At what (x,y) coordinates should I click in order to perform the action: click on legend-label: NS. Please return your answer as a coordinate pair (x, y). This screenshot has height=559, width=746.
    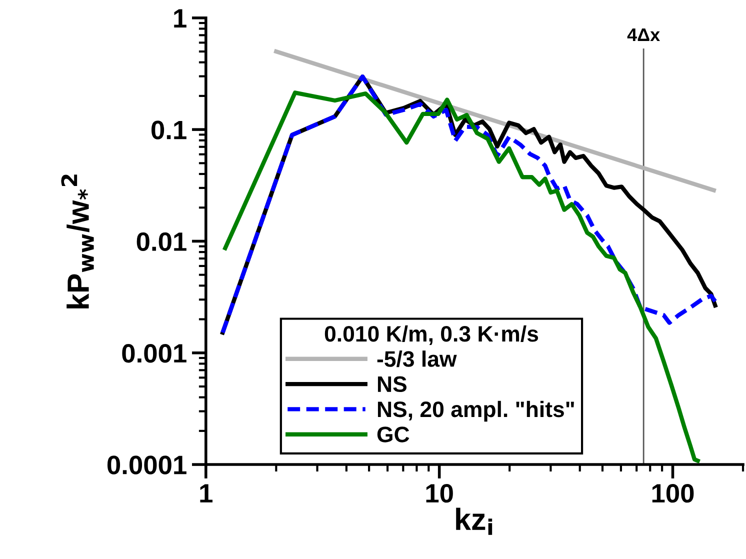
    Looking at the image, I should click on (392, 384).